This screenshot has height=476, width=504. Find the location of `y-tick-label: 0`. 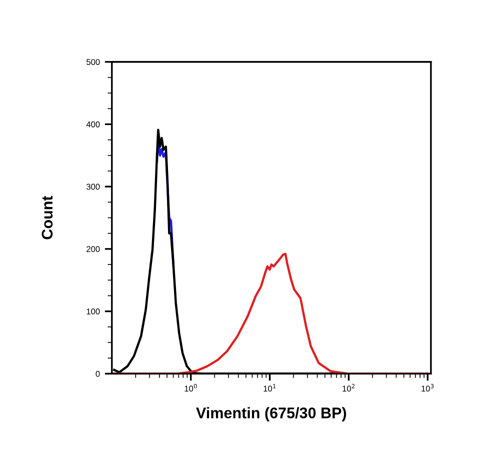

y-tick-label: 0 is located at coordinates (98, 373).